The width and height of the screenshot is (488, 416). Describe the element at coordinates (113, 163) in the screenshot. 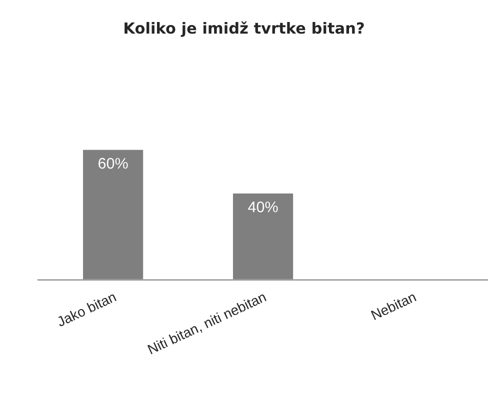

I see `data-label: 60%` at that location.